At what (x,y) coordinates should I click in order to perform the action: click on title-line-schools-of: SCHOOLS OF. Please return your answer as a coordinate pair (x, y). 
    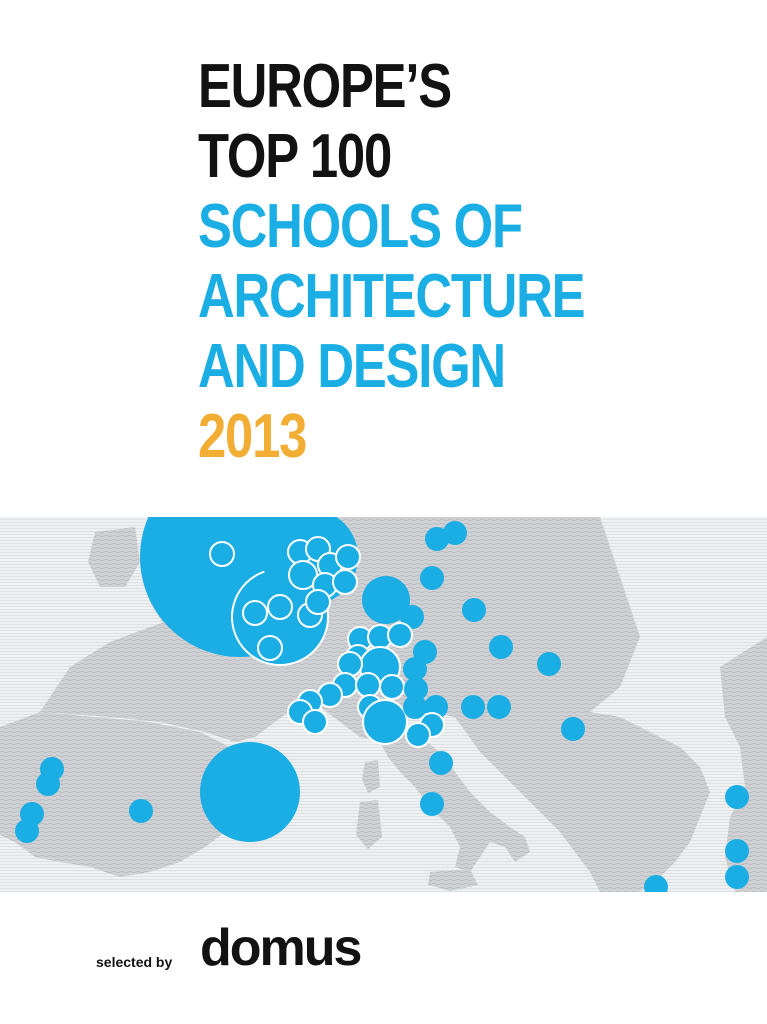
    Looking at the image, I should click on (360, 226).